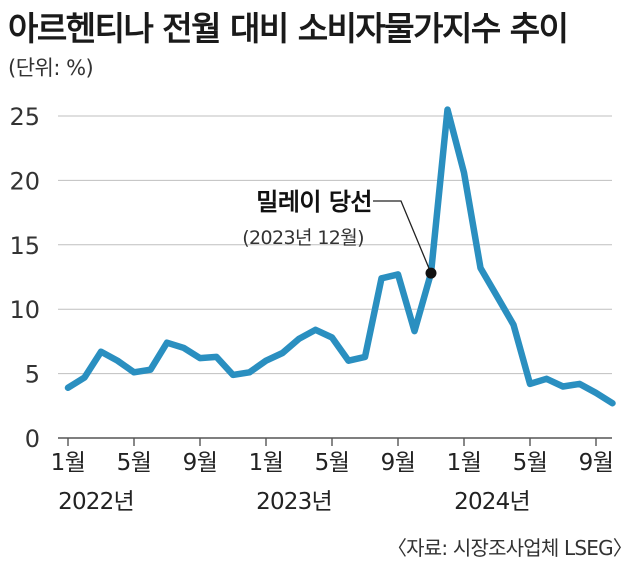 This screenshot has height=565, width=640. I want to click on chart-title: 아르헨티나 전월 대비 소비자물가지수 추이, so click(288, 28).